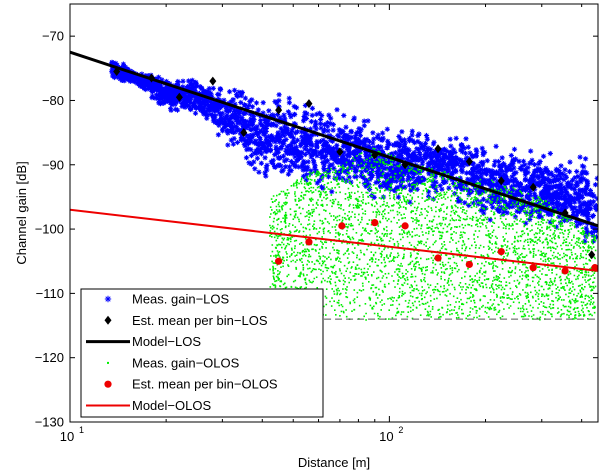 Image resolution: width=601 pixels, height=474 pixels. What do you see at coordinates (49, 422) in the screenshot?
I see `y-tick-label: −130` at bounding box center [49, 422].